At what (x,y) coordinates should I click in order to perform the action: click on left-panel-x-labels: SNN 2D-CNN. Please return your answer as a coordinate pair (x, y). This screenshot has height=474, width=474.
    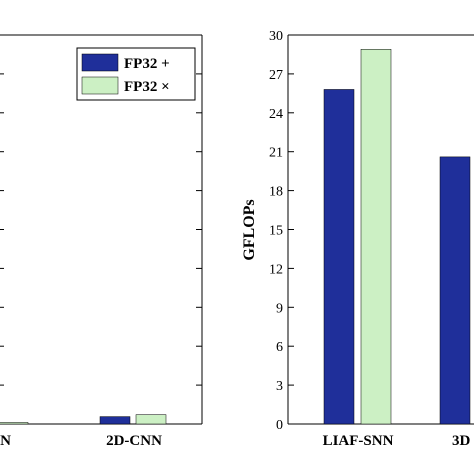
    Looking at the image, I should click on (81, 441).